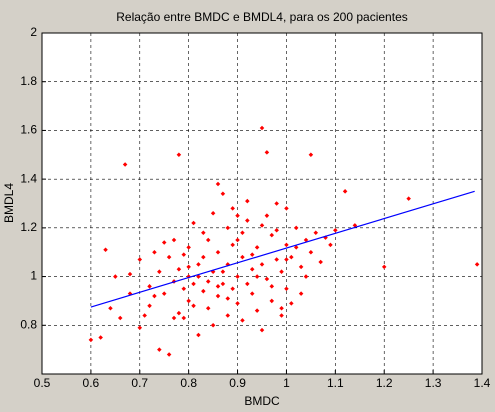 The width and height of the screenshot is (495, 412). Describe the element at coordinates (28, 81) in the screenshot. I see `y-tick-label: 1.8` at that location.